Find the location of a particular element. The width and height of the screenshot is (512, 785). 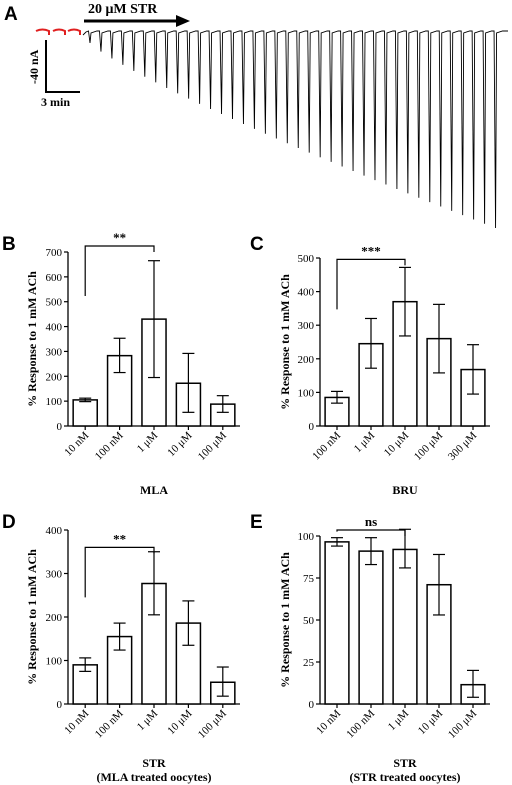

significance-label-b: ** is located at coordinates (119, 237).